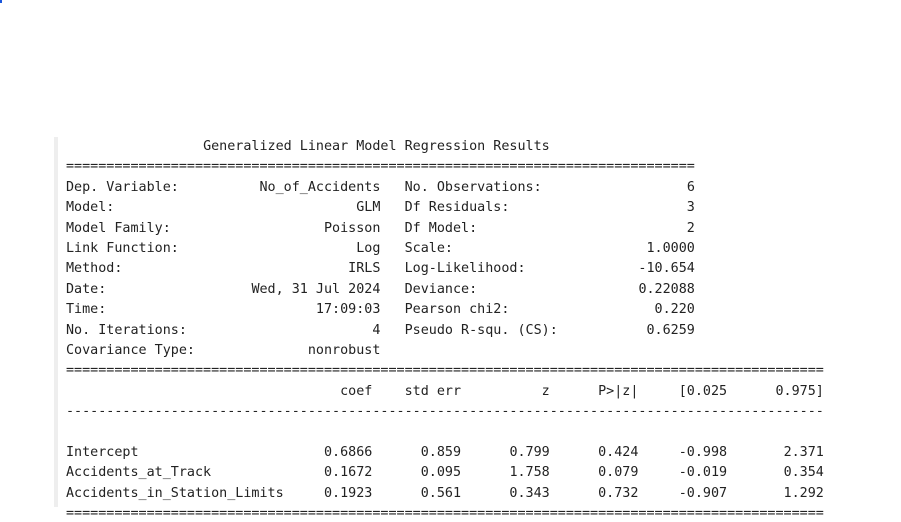  Describe the element at coordinates (348, 310) in the screenshot. I see `info-value: 17:09:03` at that location.